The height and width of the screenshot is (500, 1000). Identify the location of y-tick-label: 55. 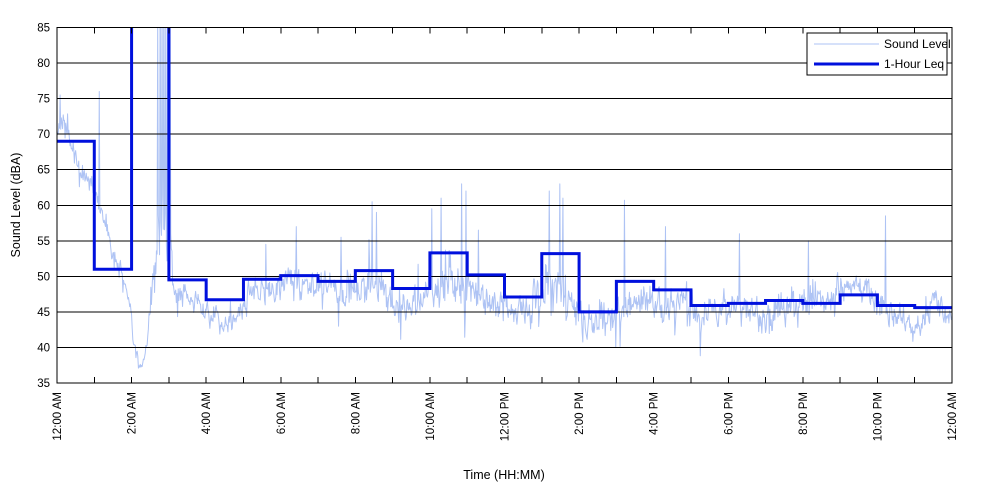
(43, 242).